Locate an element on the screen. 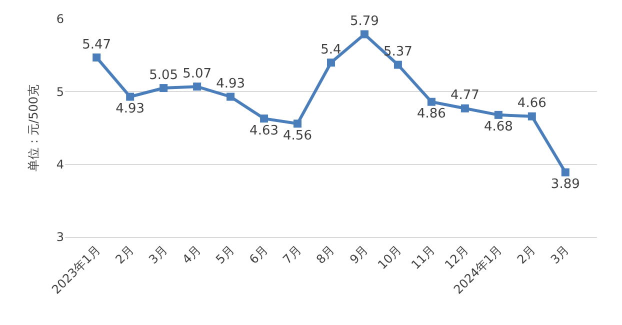  y-tick-label: 4 is located at coordinates (60, 165).